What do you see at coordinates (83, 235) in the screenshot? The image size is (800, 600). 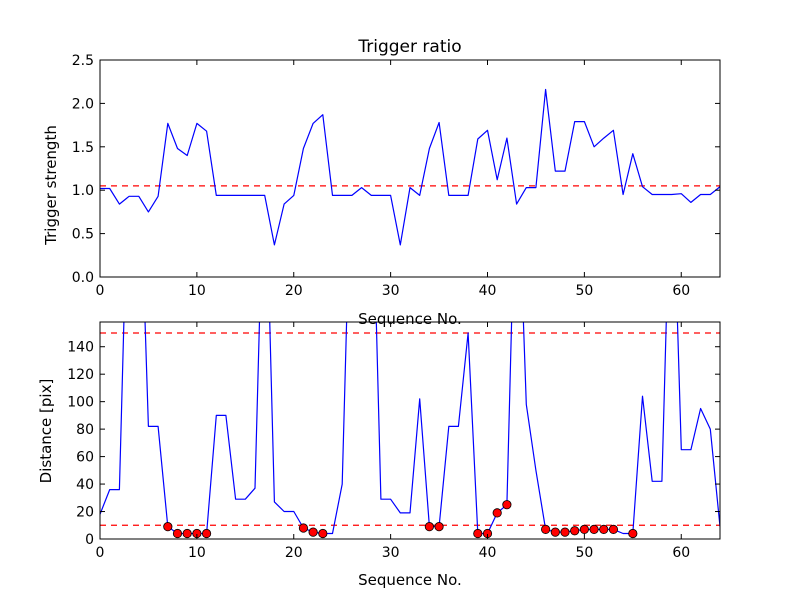 I see `y-tick-label: 0.5` at bounding box center [83, 235].